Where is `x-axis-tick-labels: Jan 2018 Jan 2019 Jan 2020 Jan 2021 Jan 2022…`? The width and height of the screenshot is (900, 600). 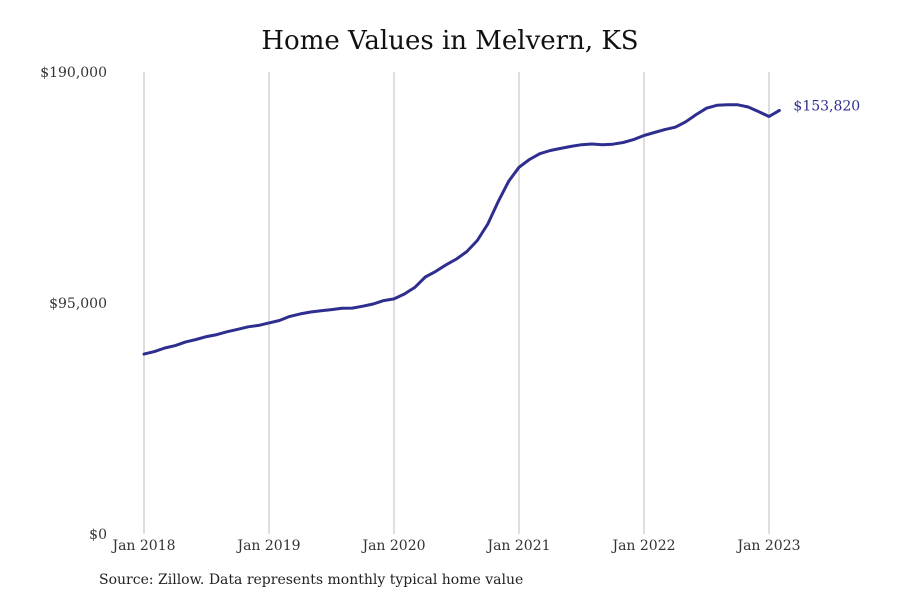 x-axis-tick-labels: Jan 2018 Jan 2019 Jan 2020 Jan 2021 Jan 2022… is located at coordinates (455, 546).